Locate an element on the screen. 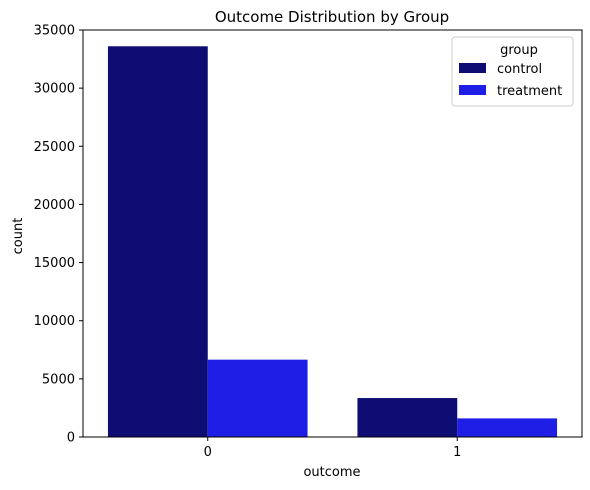 The image size is (590, 490). y-tick-label: 30000 is located at coordinates (54, 89).